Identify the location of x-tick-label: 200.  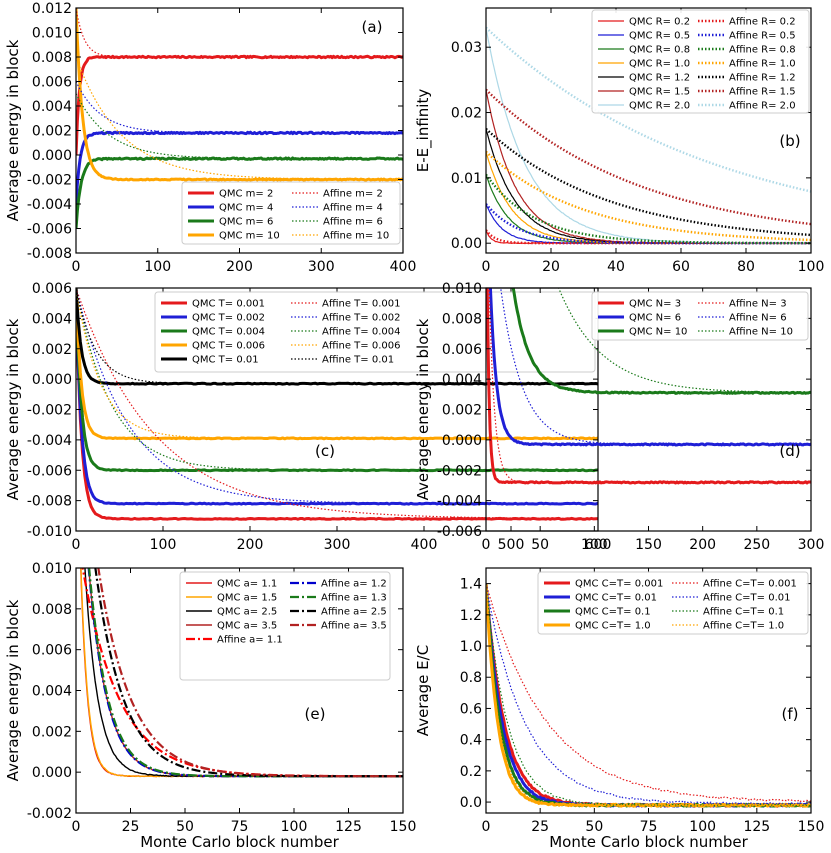
(702, 545).